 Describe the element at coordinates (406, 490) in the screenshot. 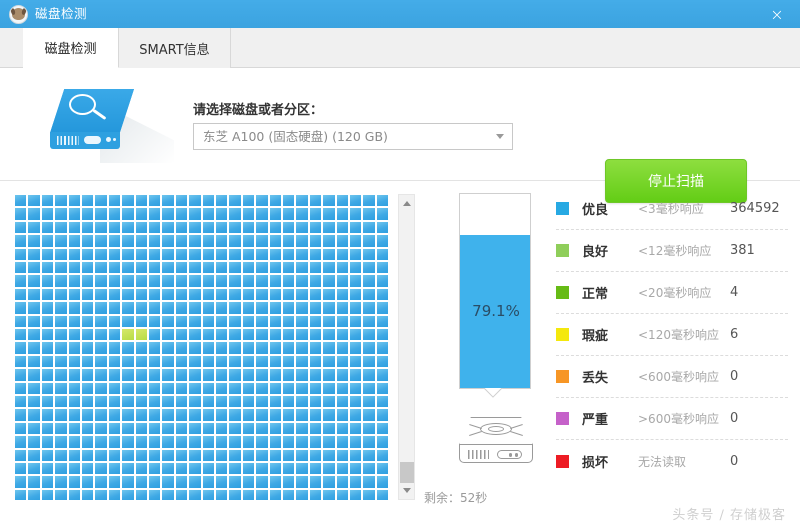

I see `chevron-down-icon` at that location.